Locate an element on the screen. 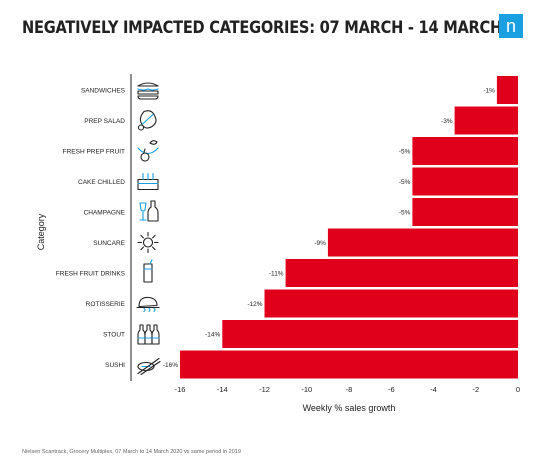 The width and height of the screenshot is (550, 471). logo-background is located at coordinates (511, 26).